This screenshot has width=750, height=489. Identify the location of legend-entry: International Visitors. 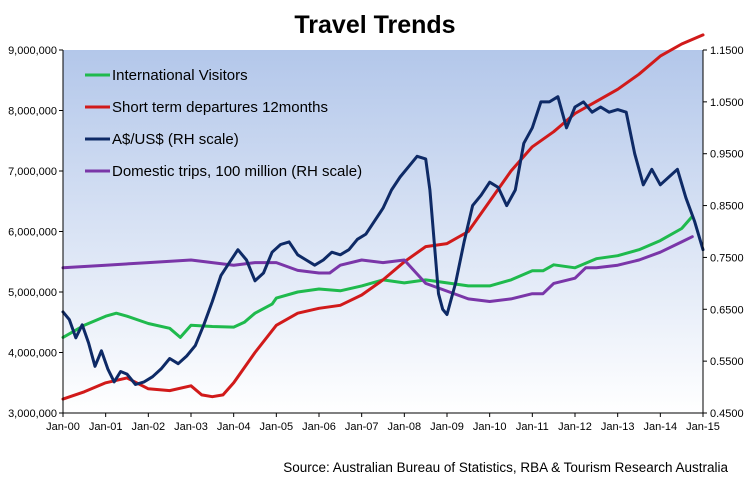
(166, 75).